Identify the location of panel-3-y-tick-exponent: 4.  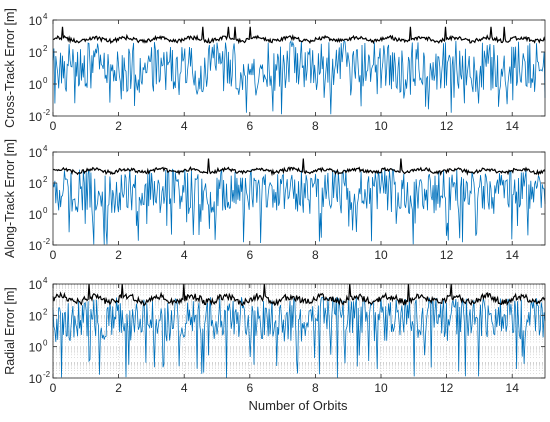
(45, 280).